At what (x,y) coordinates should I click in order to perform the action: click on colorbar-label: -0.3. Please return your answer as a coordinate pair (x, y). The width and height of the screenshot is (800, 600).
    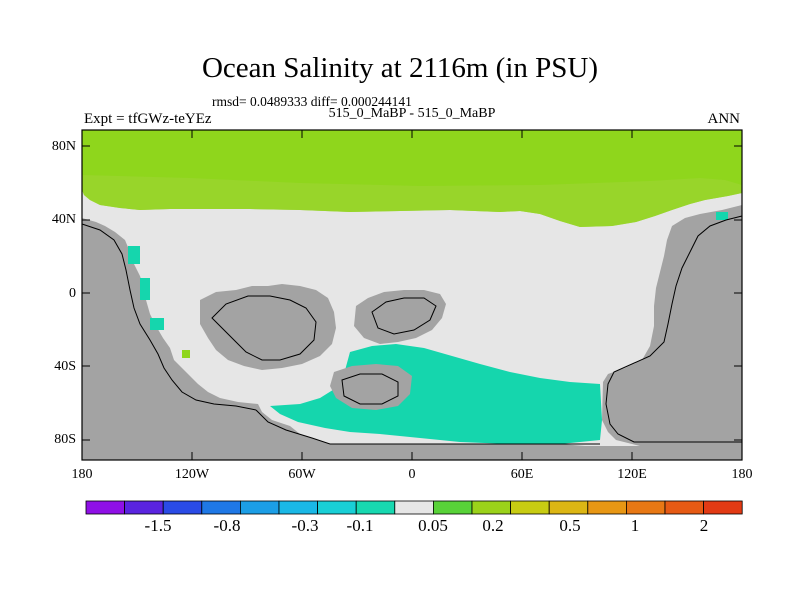
    Looking at the image, I should click on (305, 525).